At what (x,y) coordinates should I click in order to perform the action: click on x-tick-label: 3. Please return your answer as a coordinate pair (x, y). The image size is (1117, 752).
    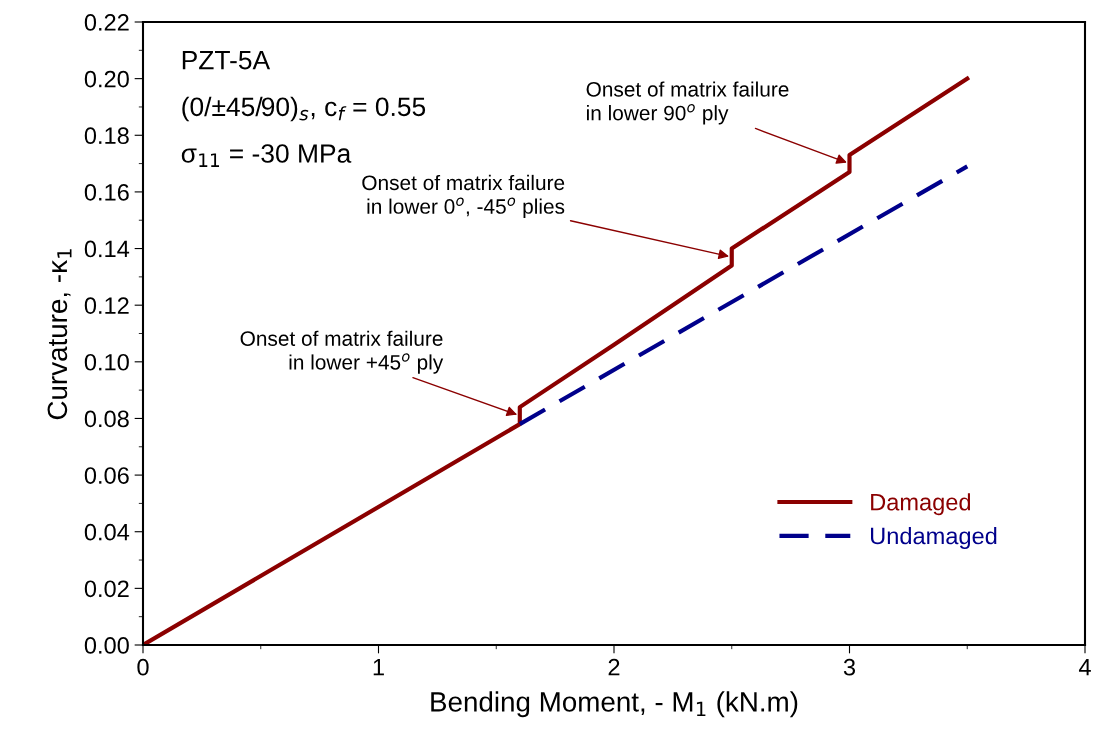
    Looking at the image, I should click on (849, 667).